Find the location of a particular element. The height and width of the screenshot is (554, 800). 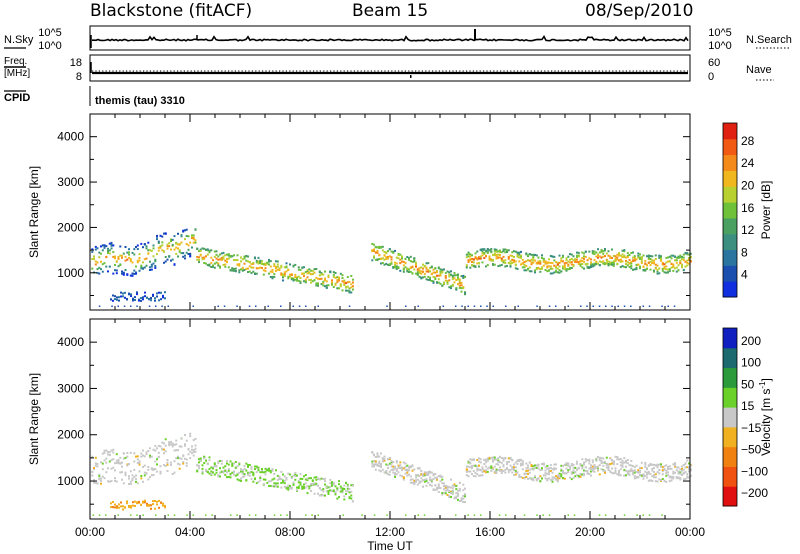

power-colorbar-tick: 4 is located at coordinates (744, 275).